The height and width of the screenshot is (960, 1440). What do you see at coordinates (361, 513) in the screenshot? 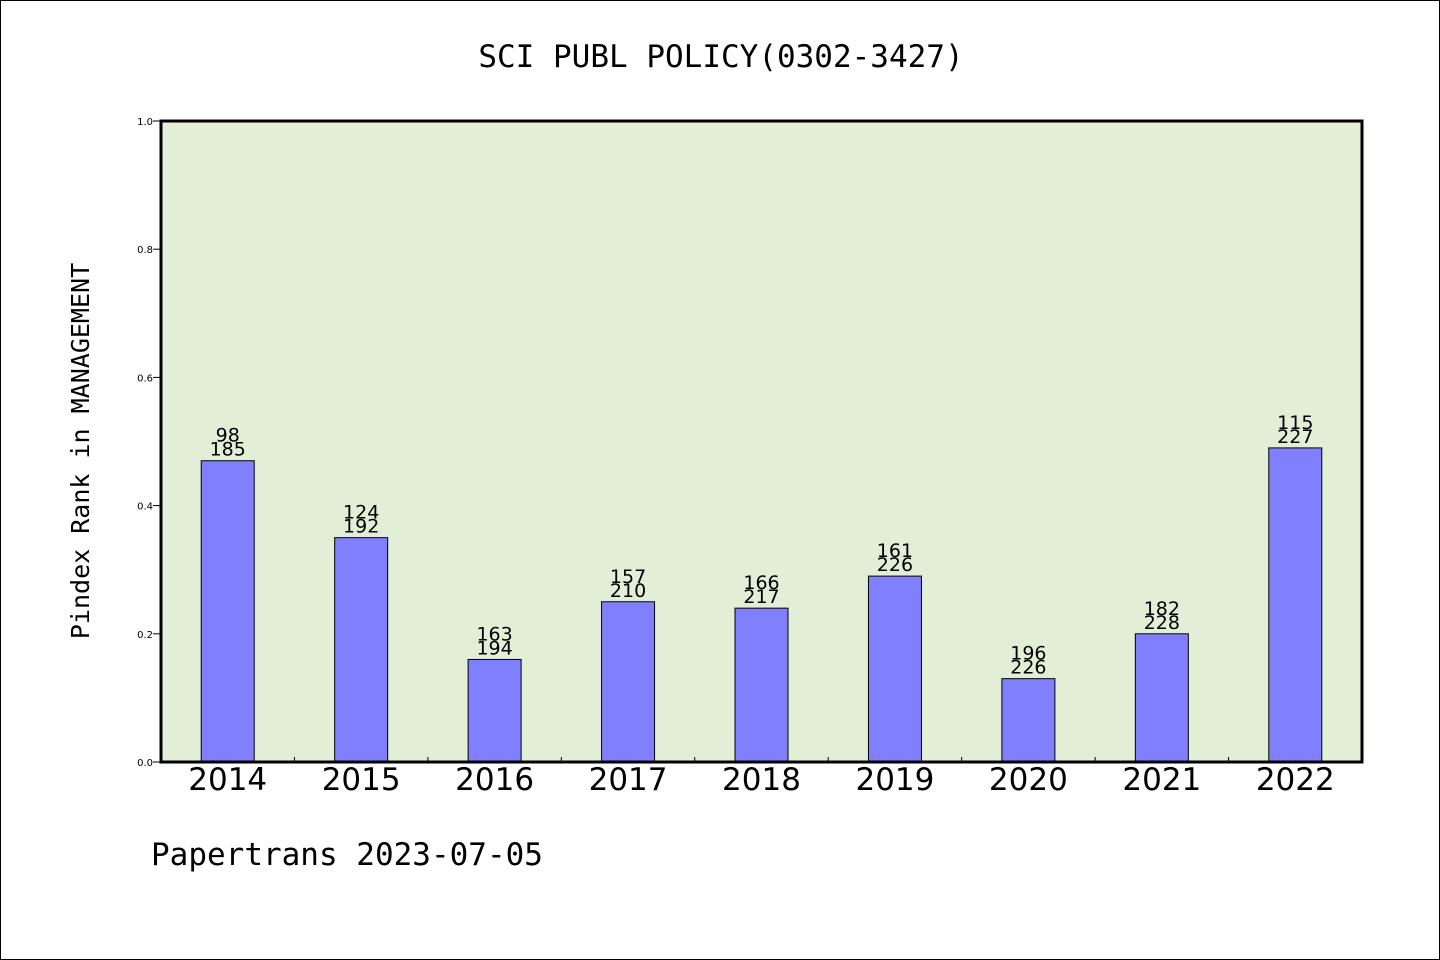
I see `rank-label: 124` at bounding box center [361, 513].